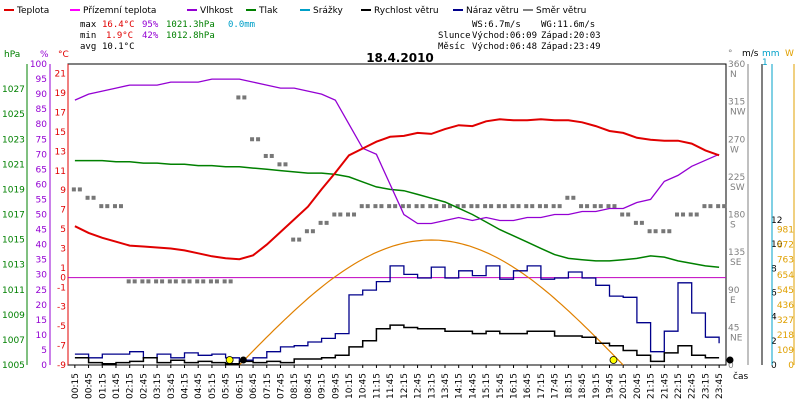 The height and width of the screenshot is (400, 800). What do you see at coordinates (432, 386) in the screenshot?
I see `x-tick-label: 13:15` at bounding box center [432, 386].